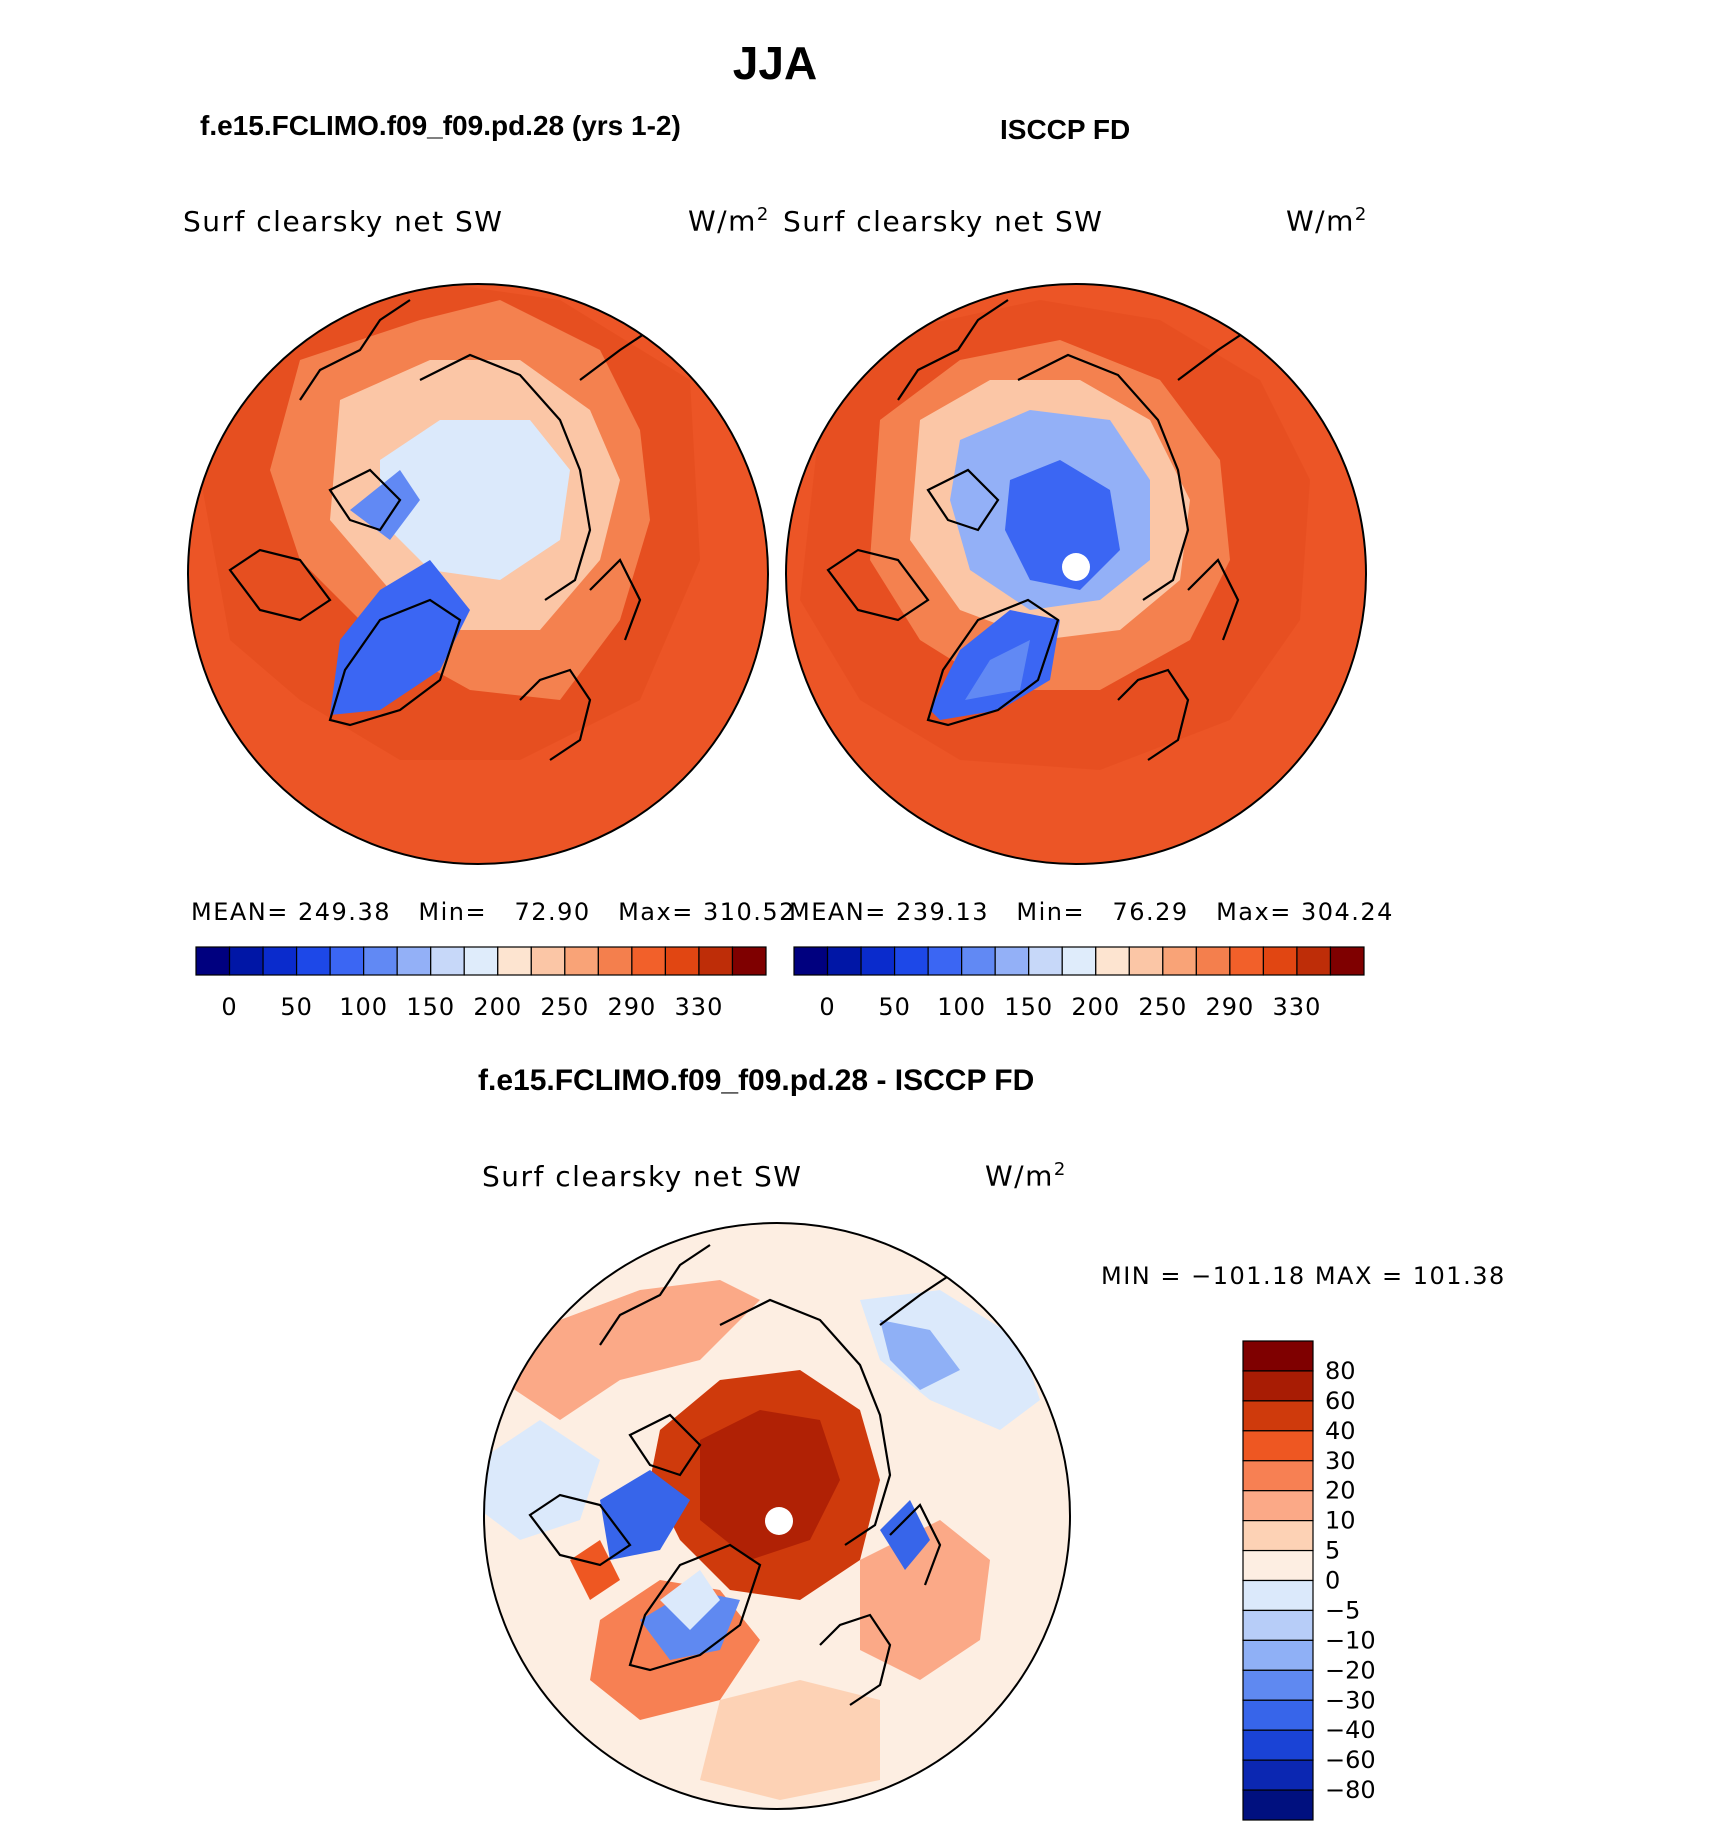 The height and width of the screenshot is (1840, 1710). Describe the element at coordinates (481, 983) in the screenshot. I see `colorbar-left: 0 50 100 150 200 250 290 330` at that location.